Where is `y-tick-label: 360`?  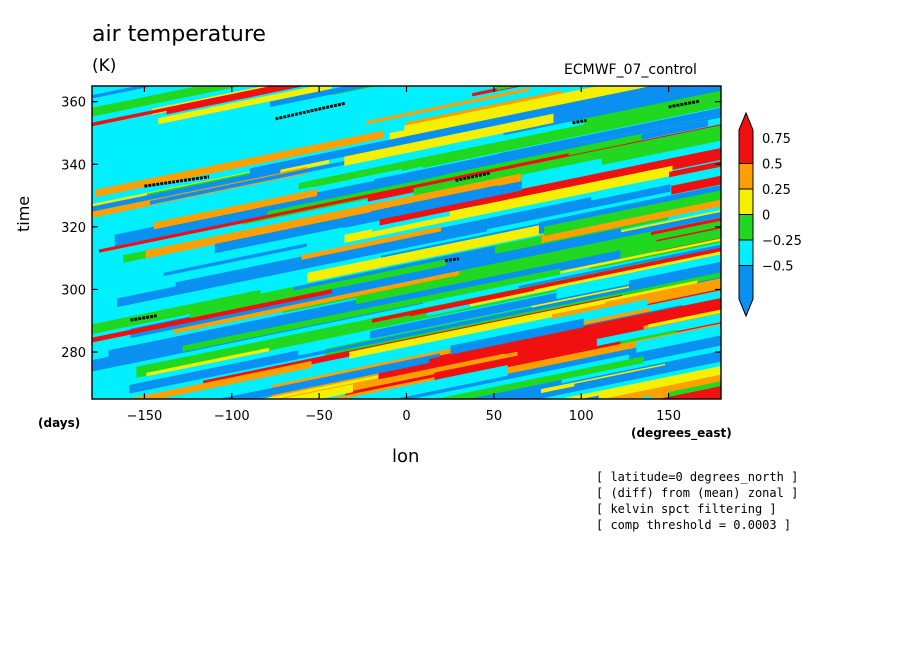
y-tick-label: 360 is located at coordinates (73, 103).